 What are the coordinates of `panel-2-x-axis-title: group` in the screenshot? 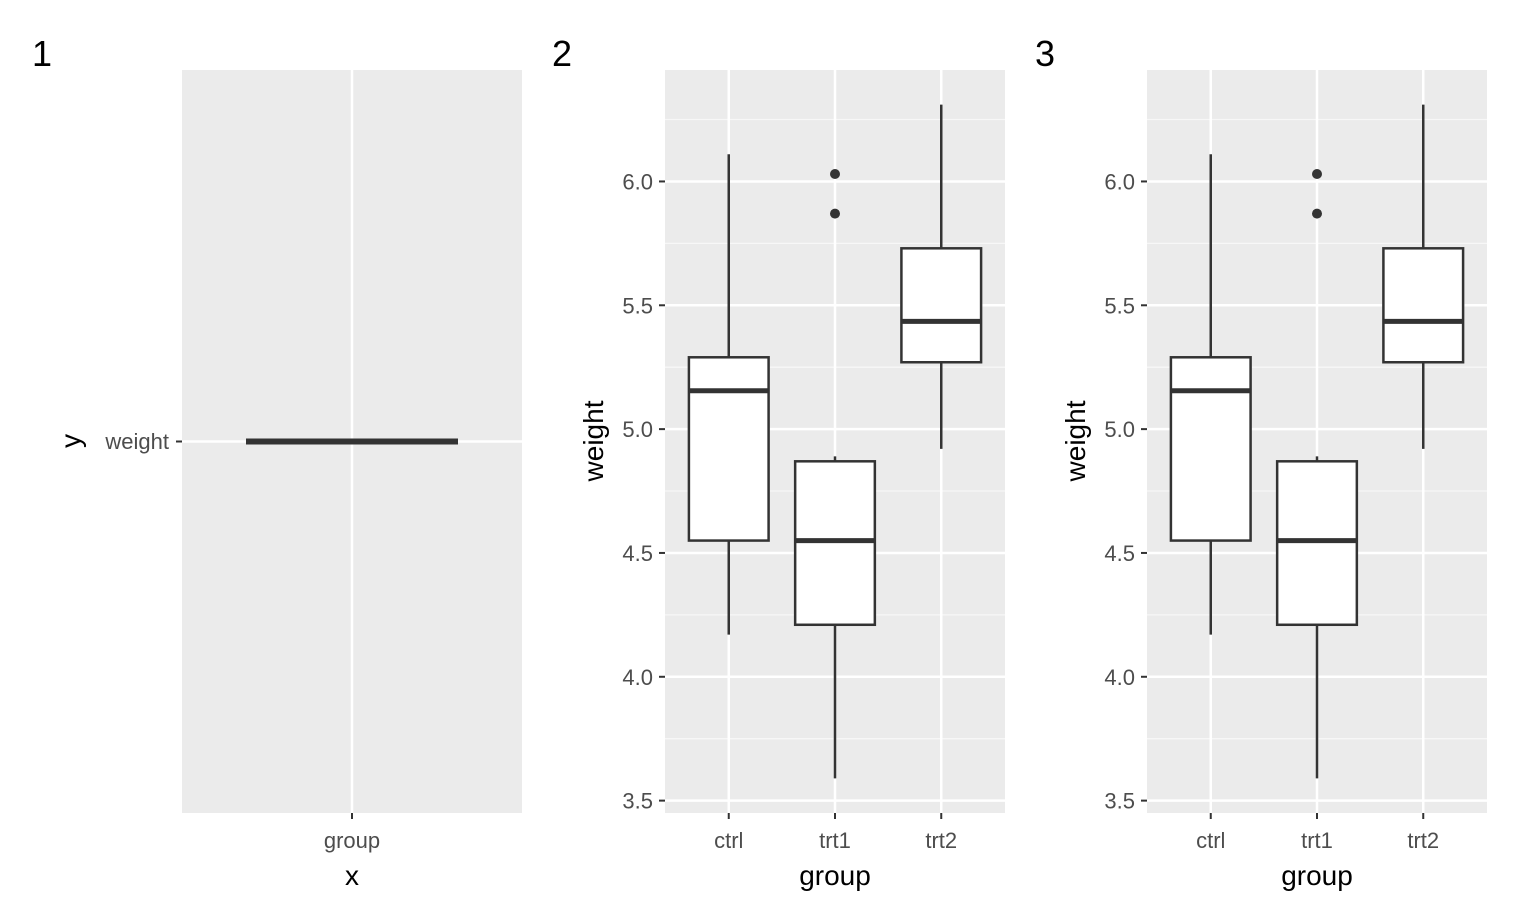 It's located at (835, 875).